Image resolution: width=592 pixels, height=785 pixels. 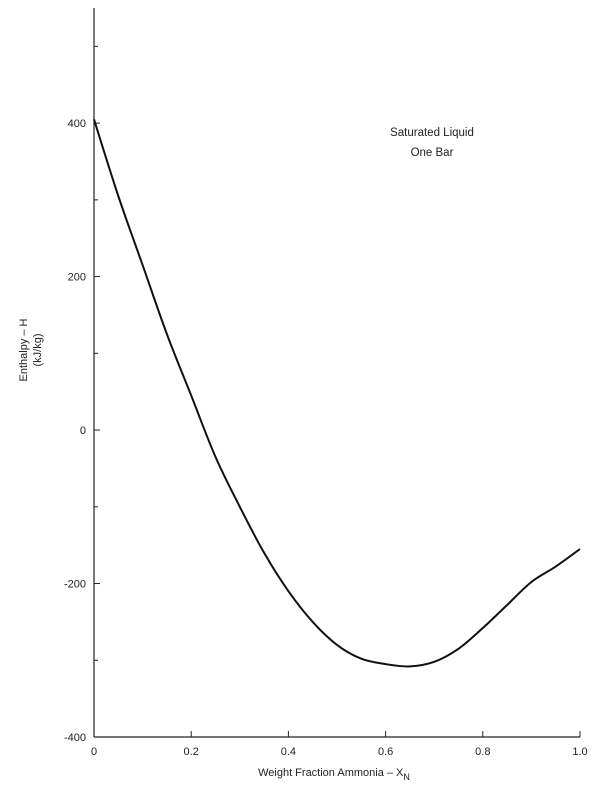 I want to click on y-tick-label: 0, so click(x=83, y=431).